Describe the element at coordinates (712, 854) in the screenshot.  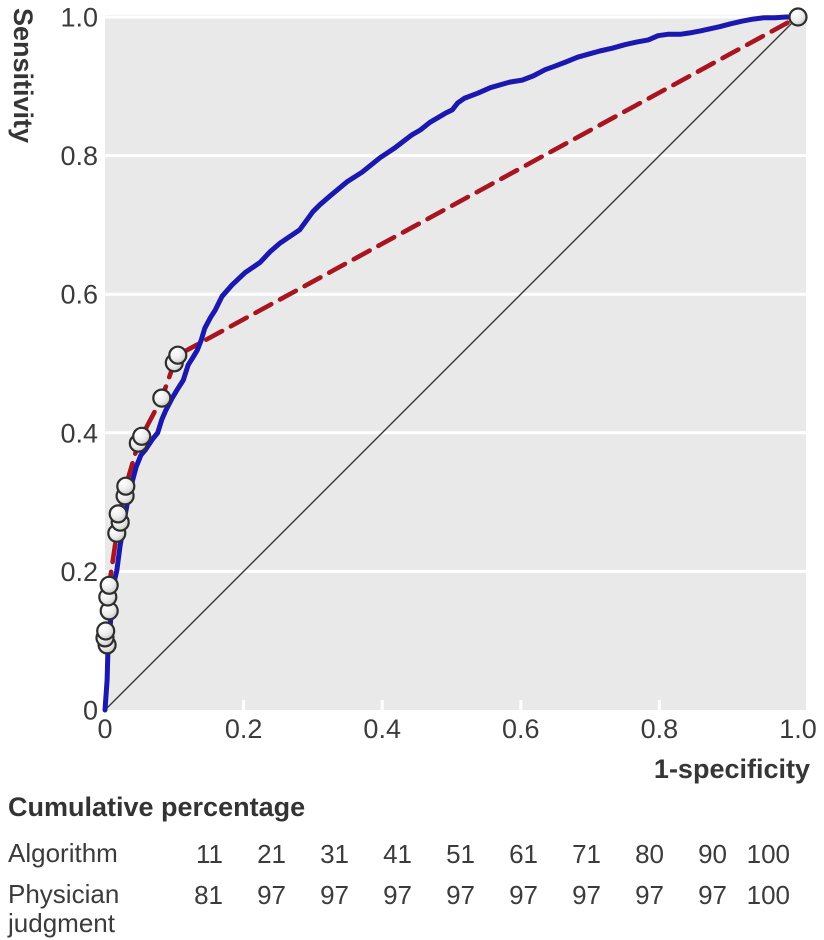
I see `table-cell: 90` at that location.